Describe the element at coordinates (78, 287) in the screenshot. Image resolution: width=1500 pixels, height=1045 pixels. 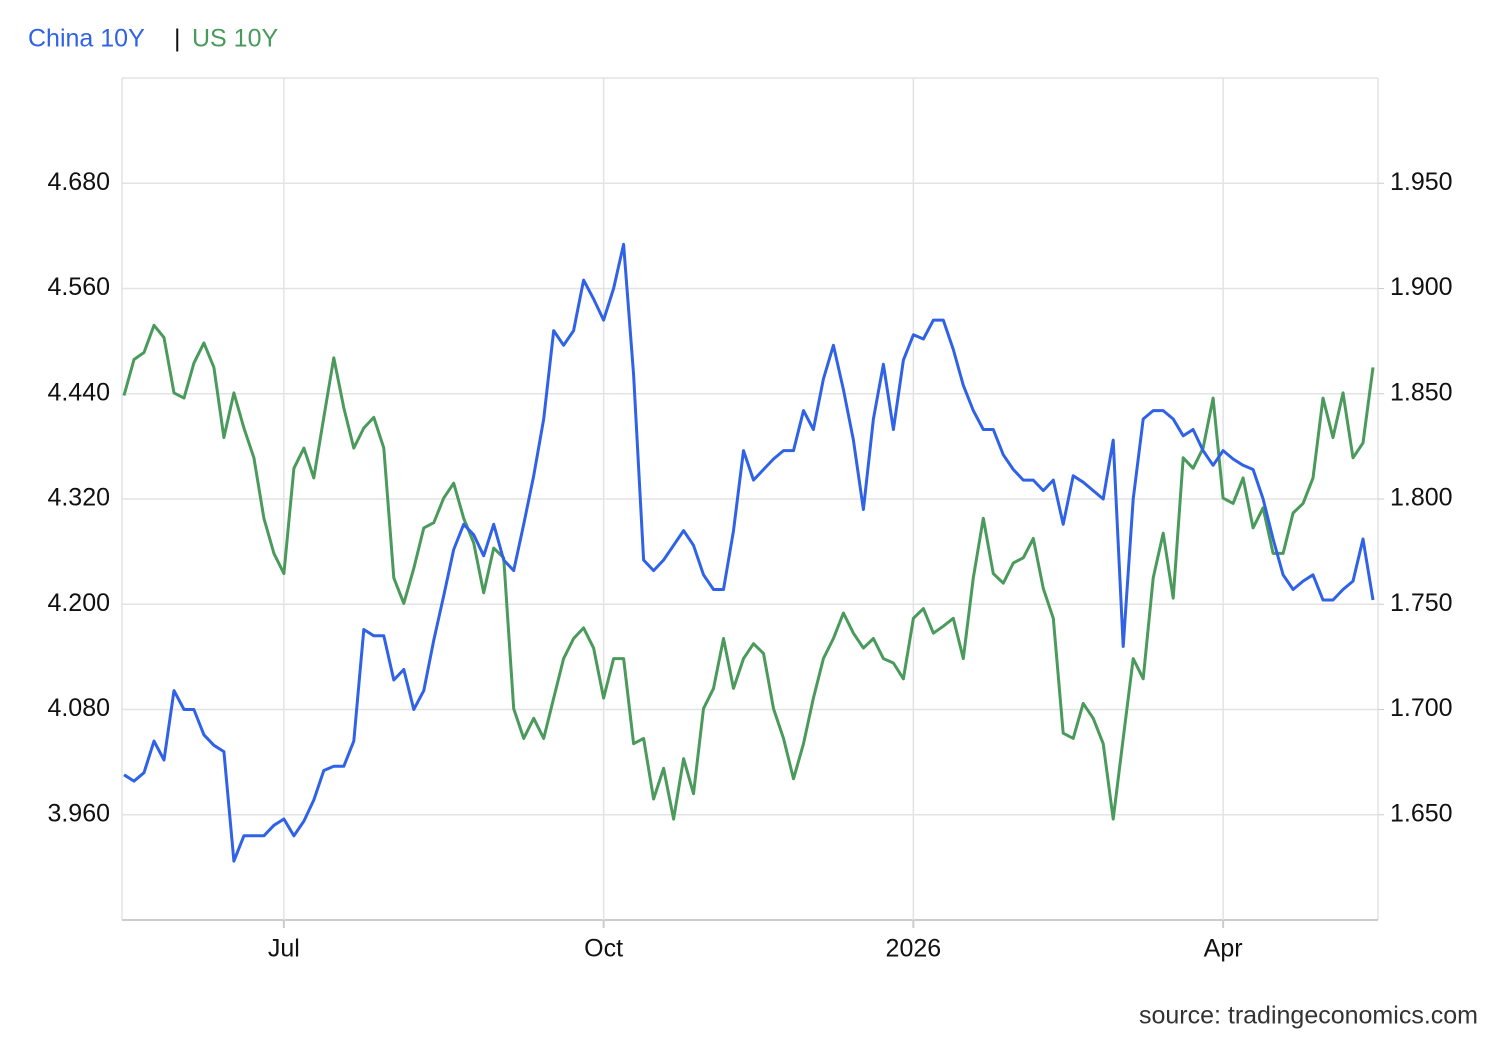
I see `y-tick-label: 4.560` at that location.